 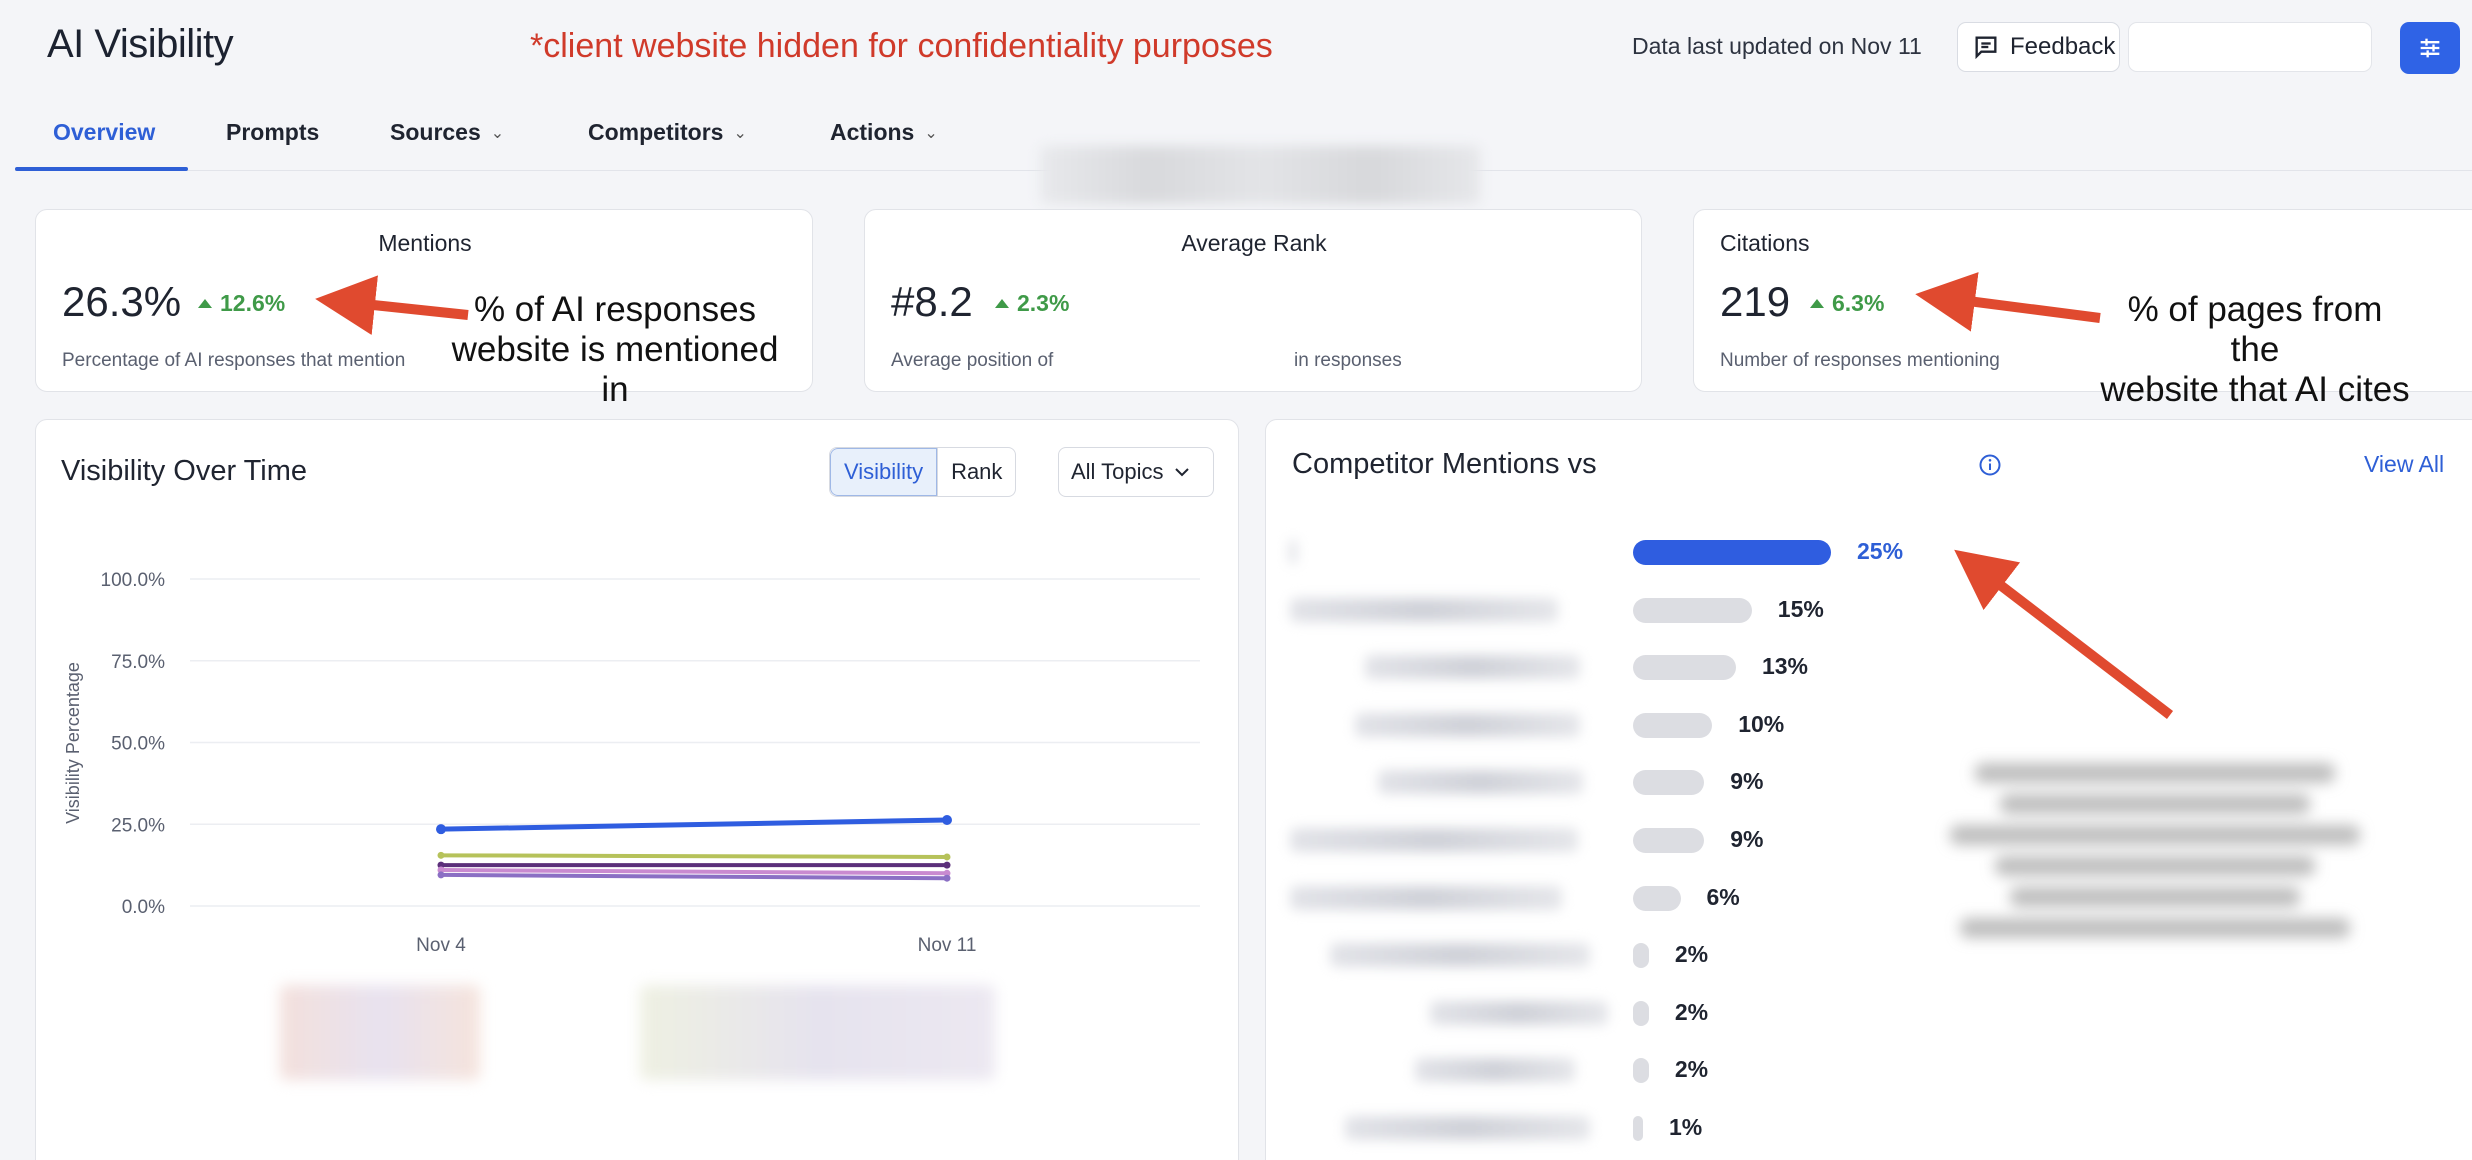 I want to click on toggle-visibility: Visibility, so click(x=884, y=472).